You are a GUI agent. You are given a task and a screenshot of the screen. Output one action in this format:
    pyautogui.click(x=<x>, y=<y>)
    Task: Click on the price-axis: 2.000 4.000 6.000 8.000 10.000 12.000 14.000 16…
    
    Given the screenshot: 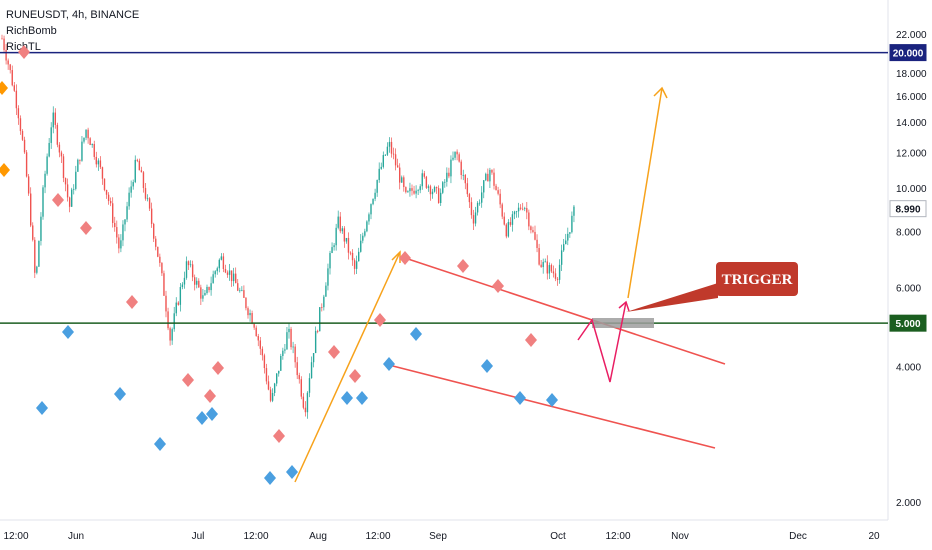 What is the action you would take?
    pyautogui.click(x=911, y=269)
    